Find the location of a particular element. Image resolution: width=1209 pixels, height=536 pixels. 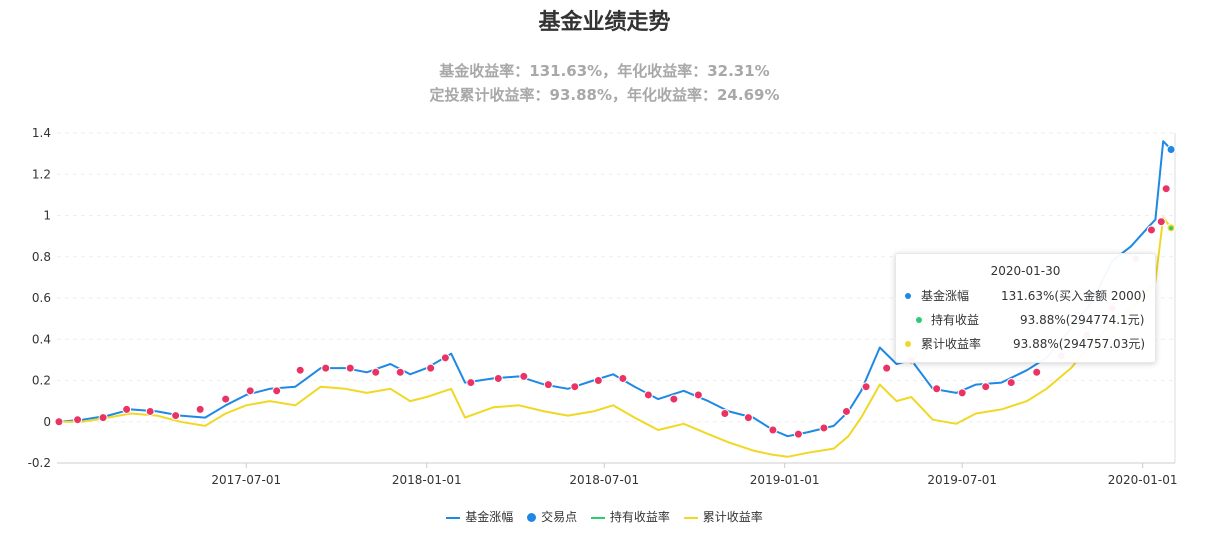

tooltip-fund-dot-icon is located at coordinates (908, 296).